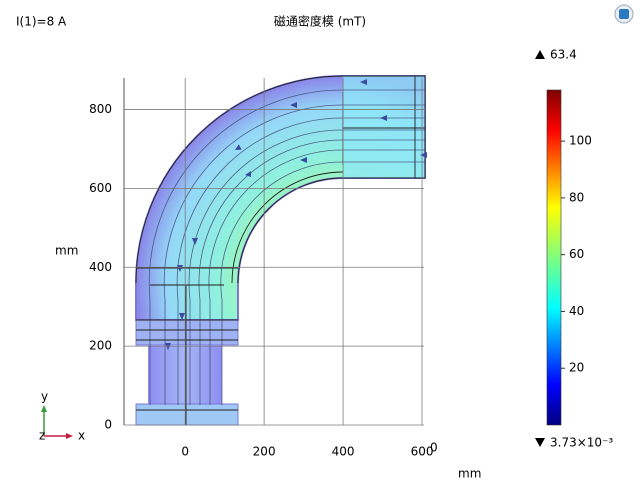  What do you see at coordinates (580, 141) in the screenshot?
I see `colorbar-tick-label: 100` at bounding box center [580, 141].